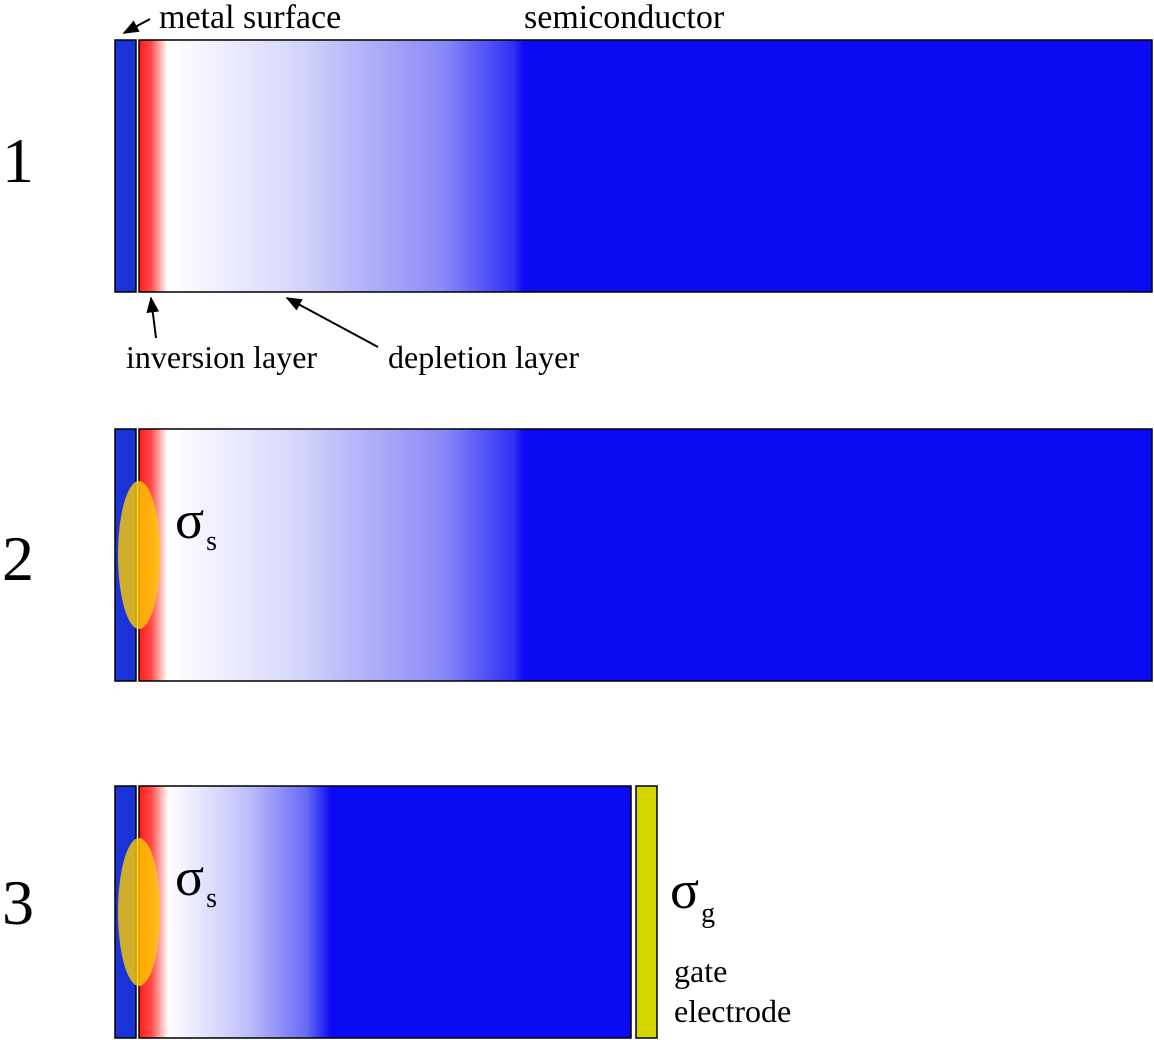 This screenshot has width=1154, height=1040. Describe the element at coordinates (700, 971) in the screenshot. I see `gate-electrode-label-line1: gate` at that location.